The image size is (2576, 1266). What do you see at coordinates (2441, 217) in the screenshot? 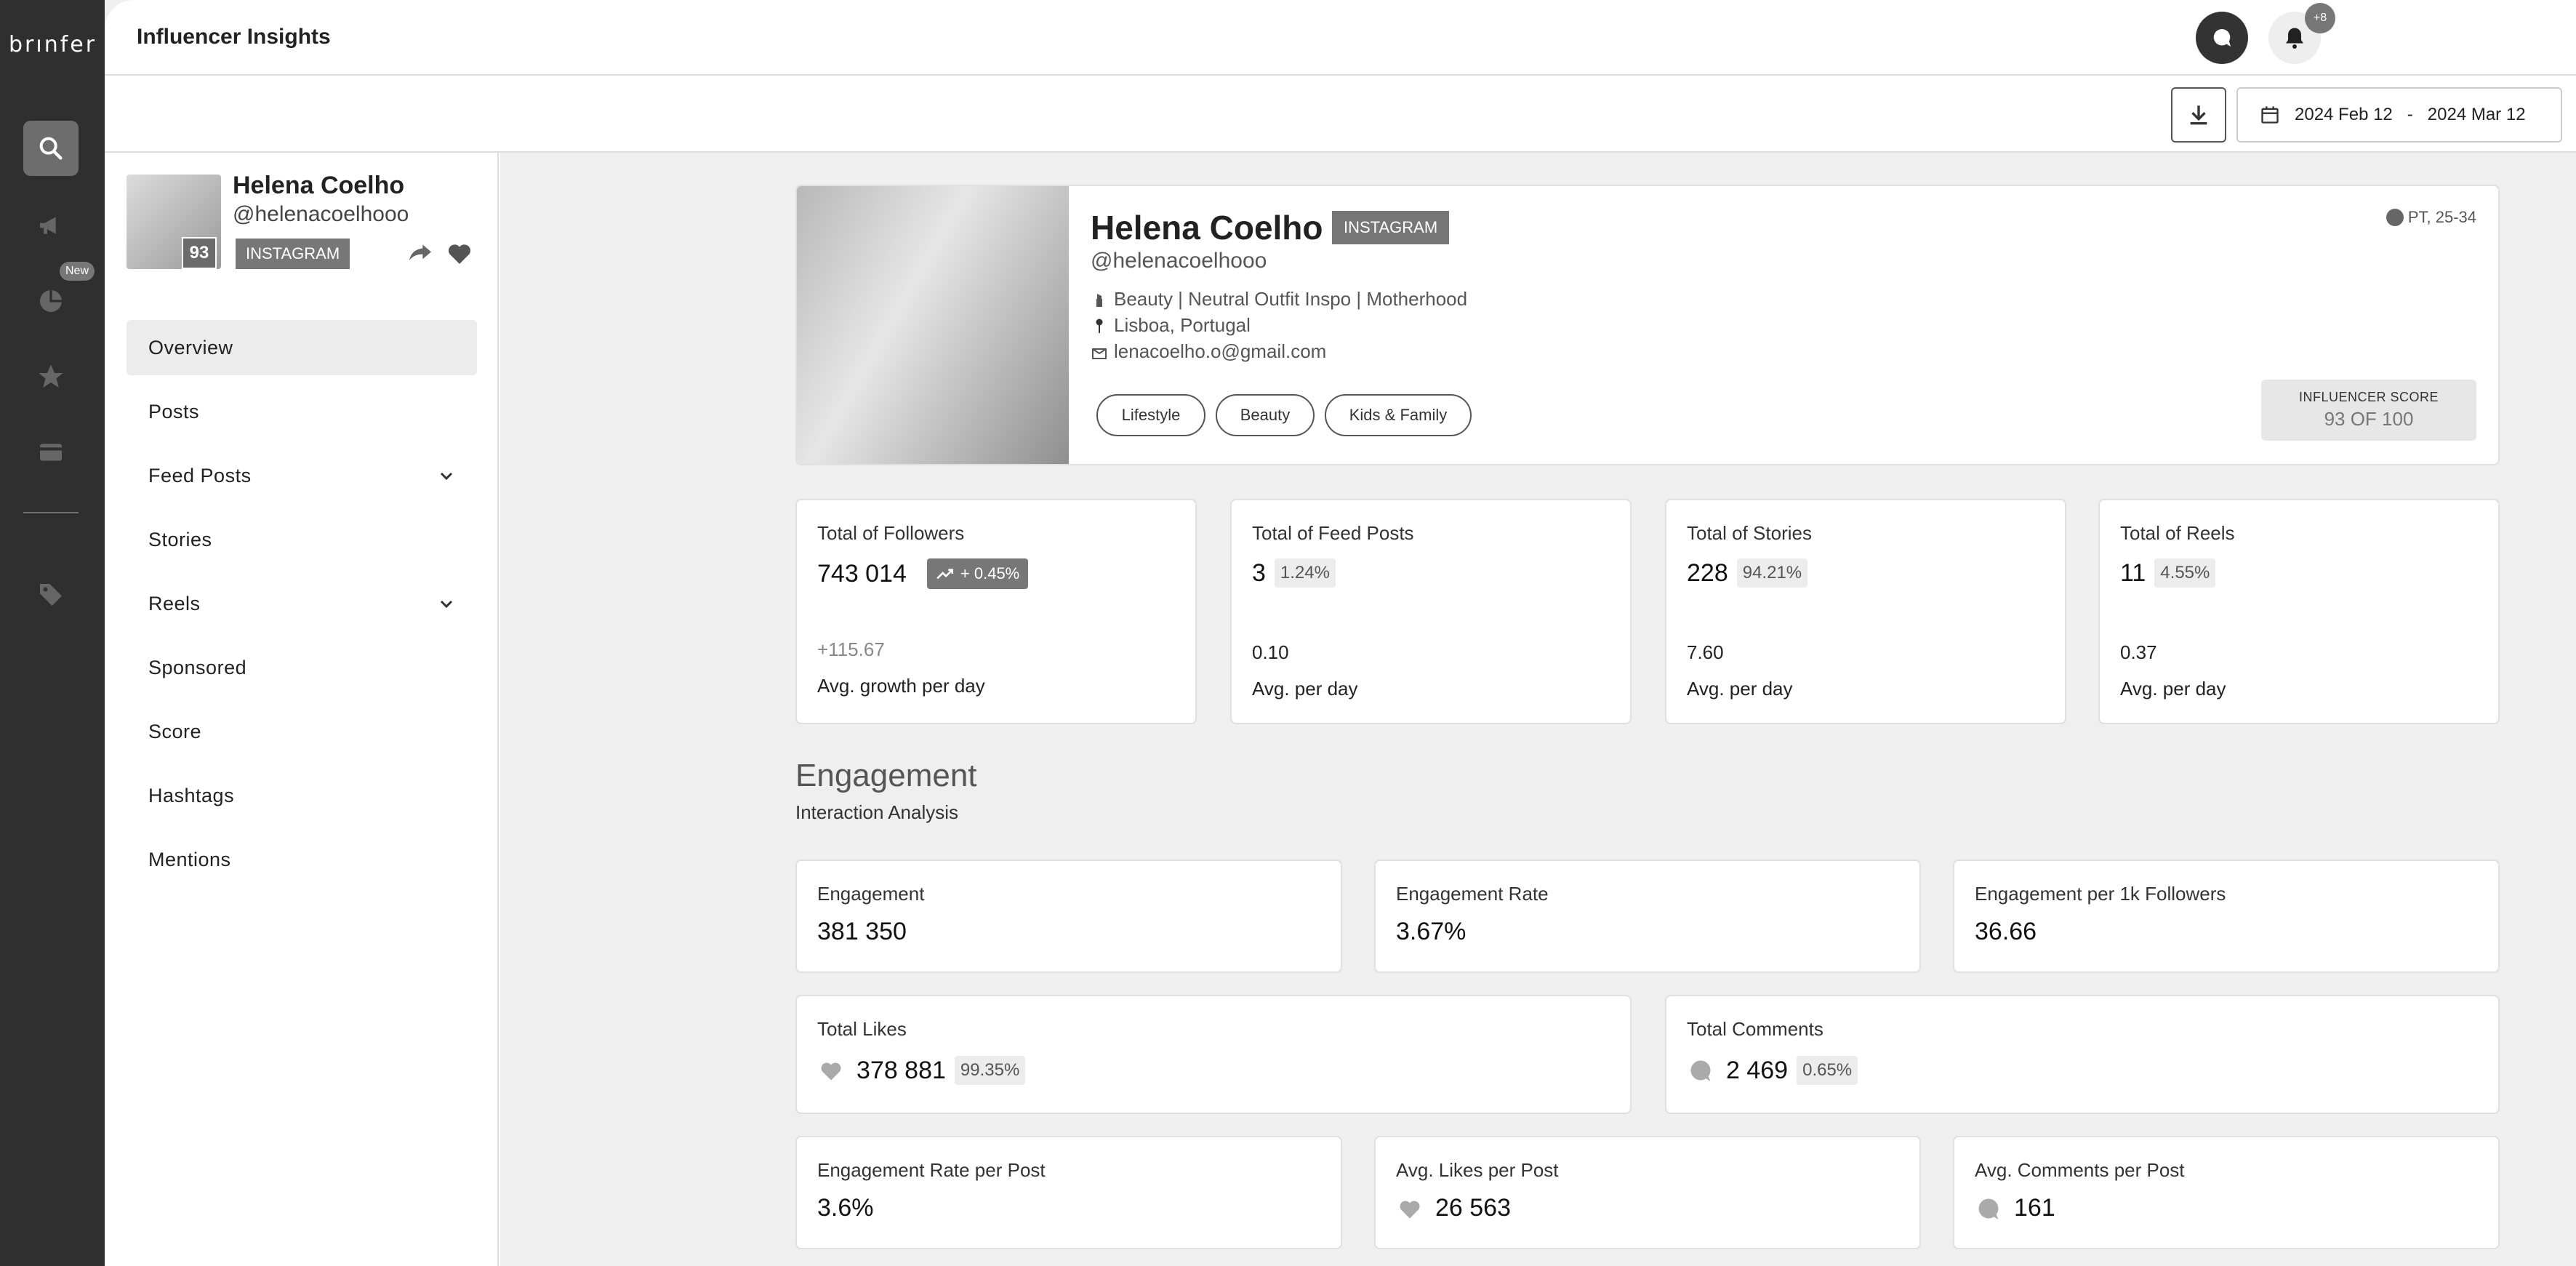
I see `audience-text: PT, 25-34` at bounding box center [2441, 217].